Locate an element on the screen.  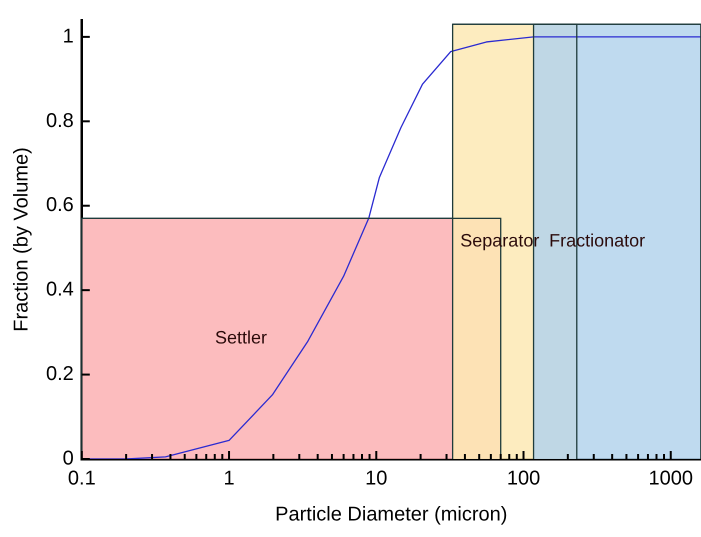
x-tick-label: 1000 is located at coordinates (671, 479).